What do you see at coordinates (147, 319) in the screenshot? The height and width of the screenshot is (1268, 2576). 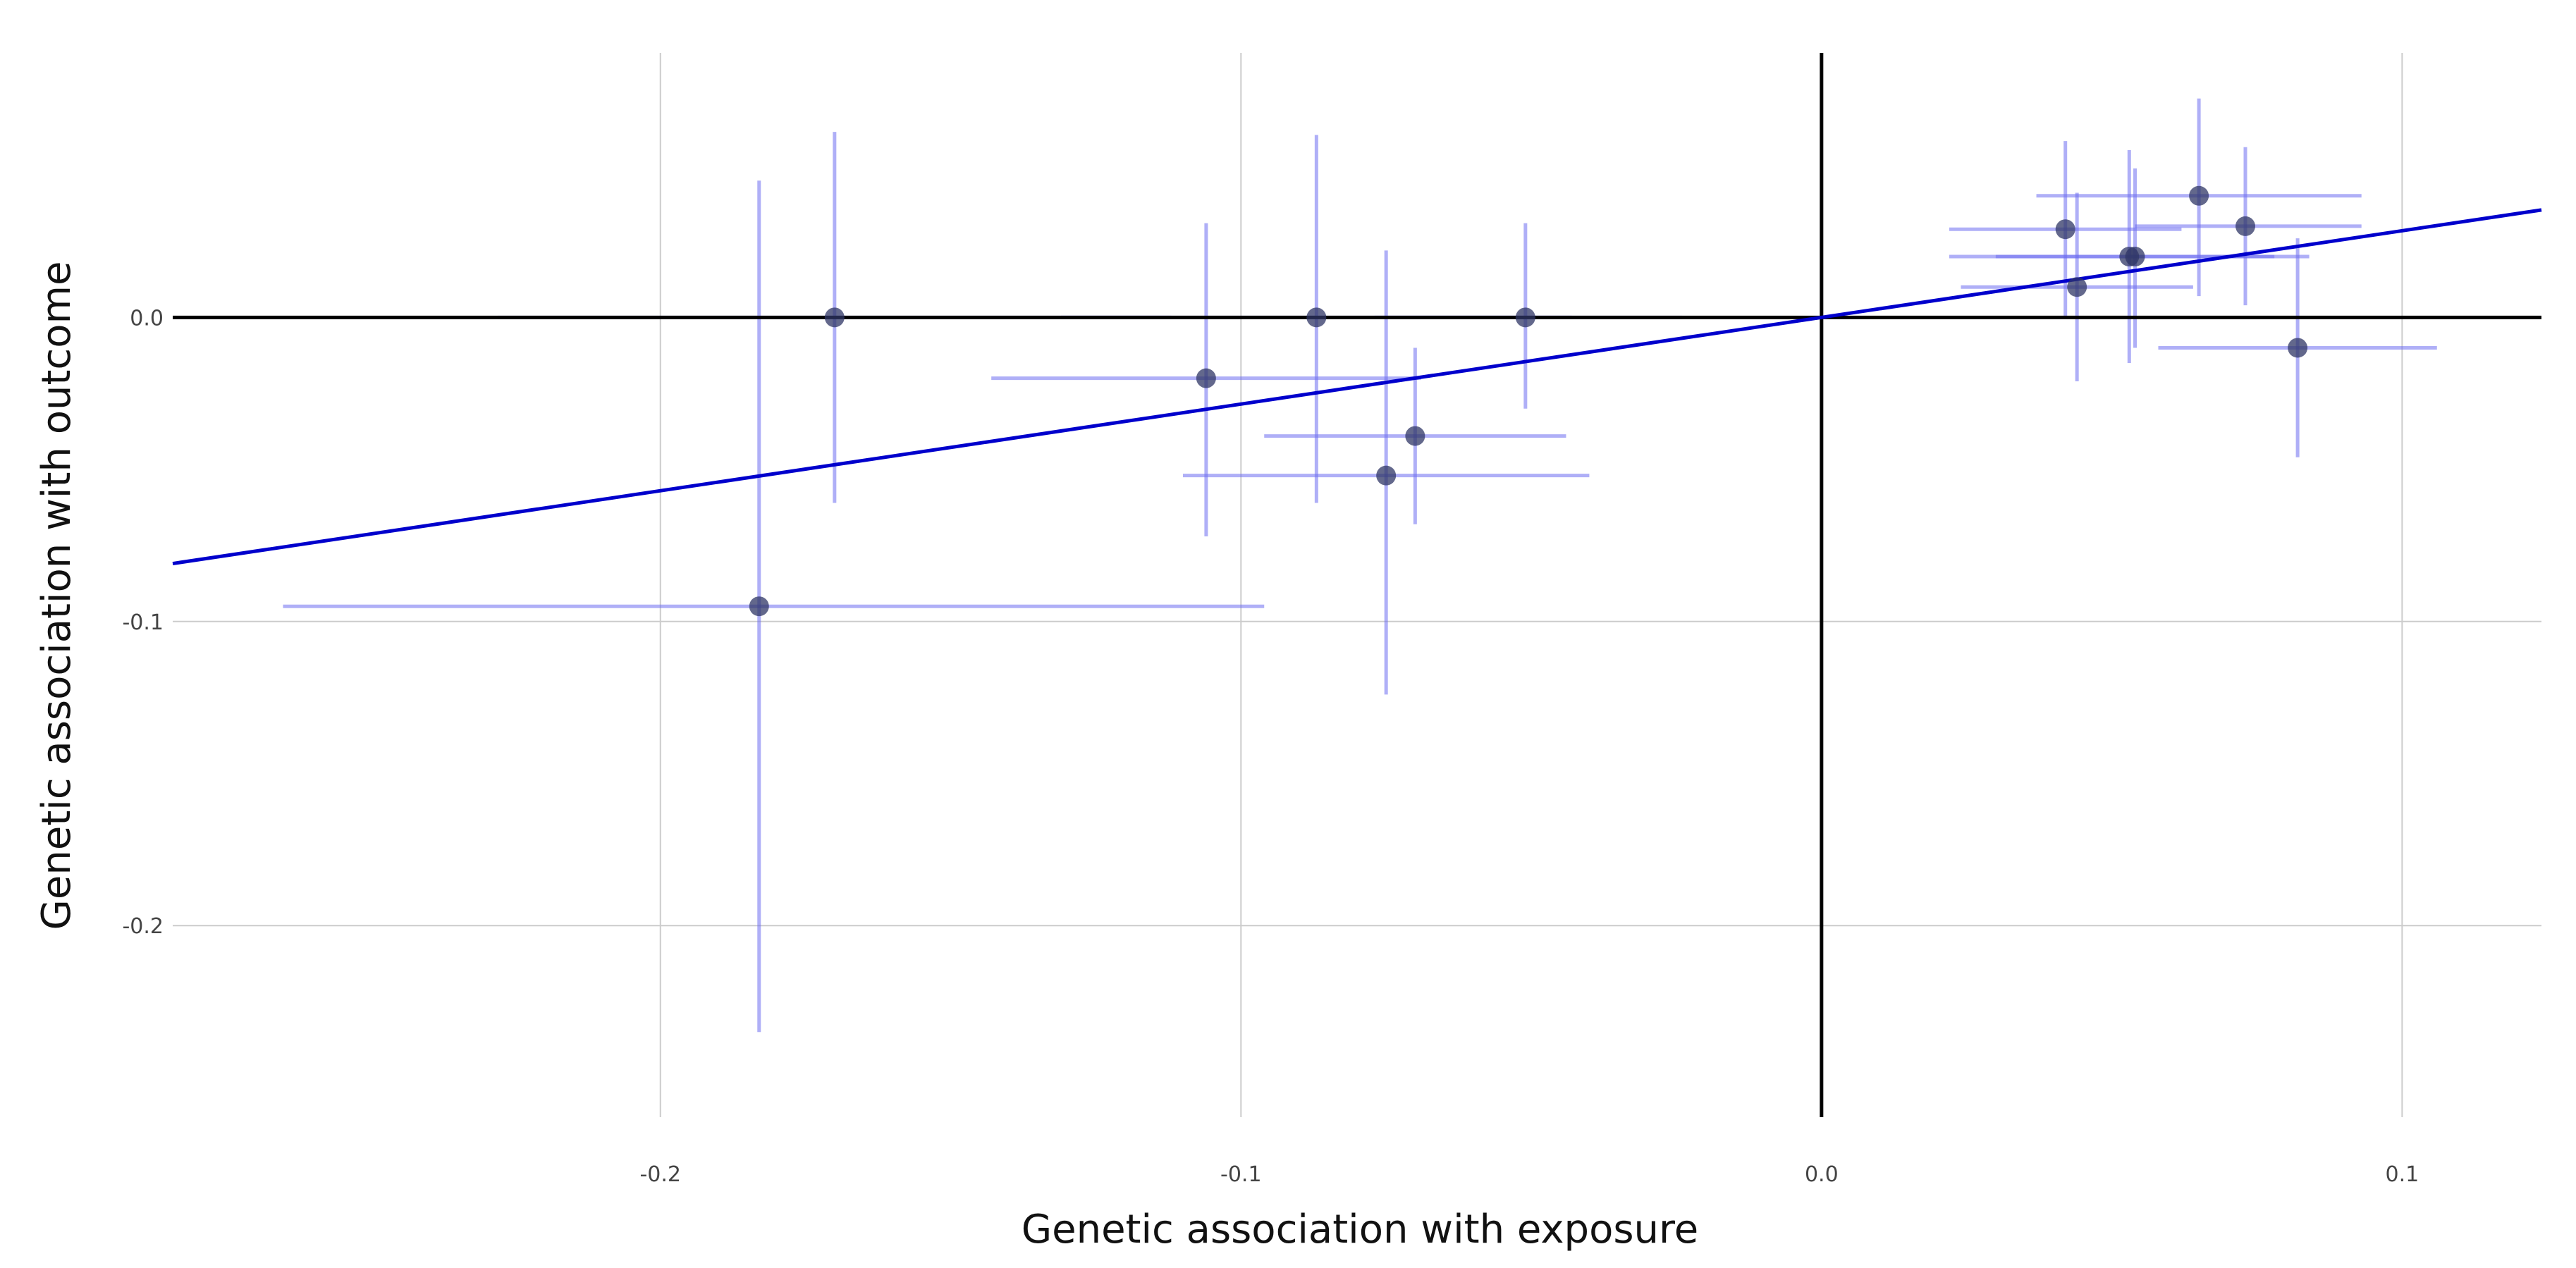 I see `y-tick-label: 0.0` at bounding box center [147, 319].